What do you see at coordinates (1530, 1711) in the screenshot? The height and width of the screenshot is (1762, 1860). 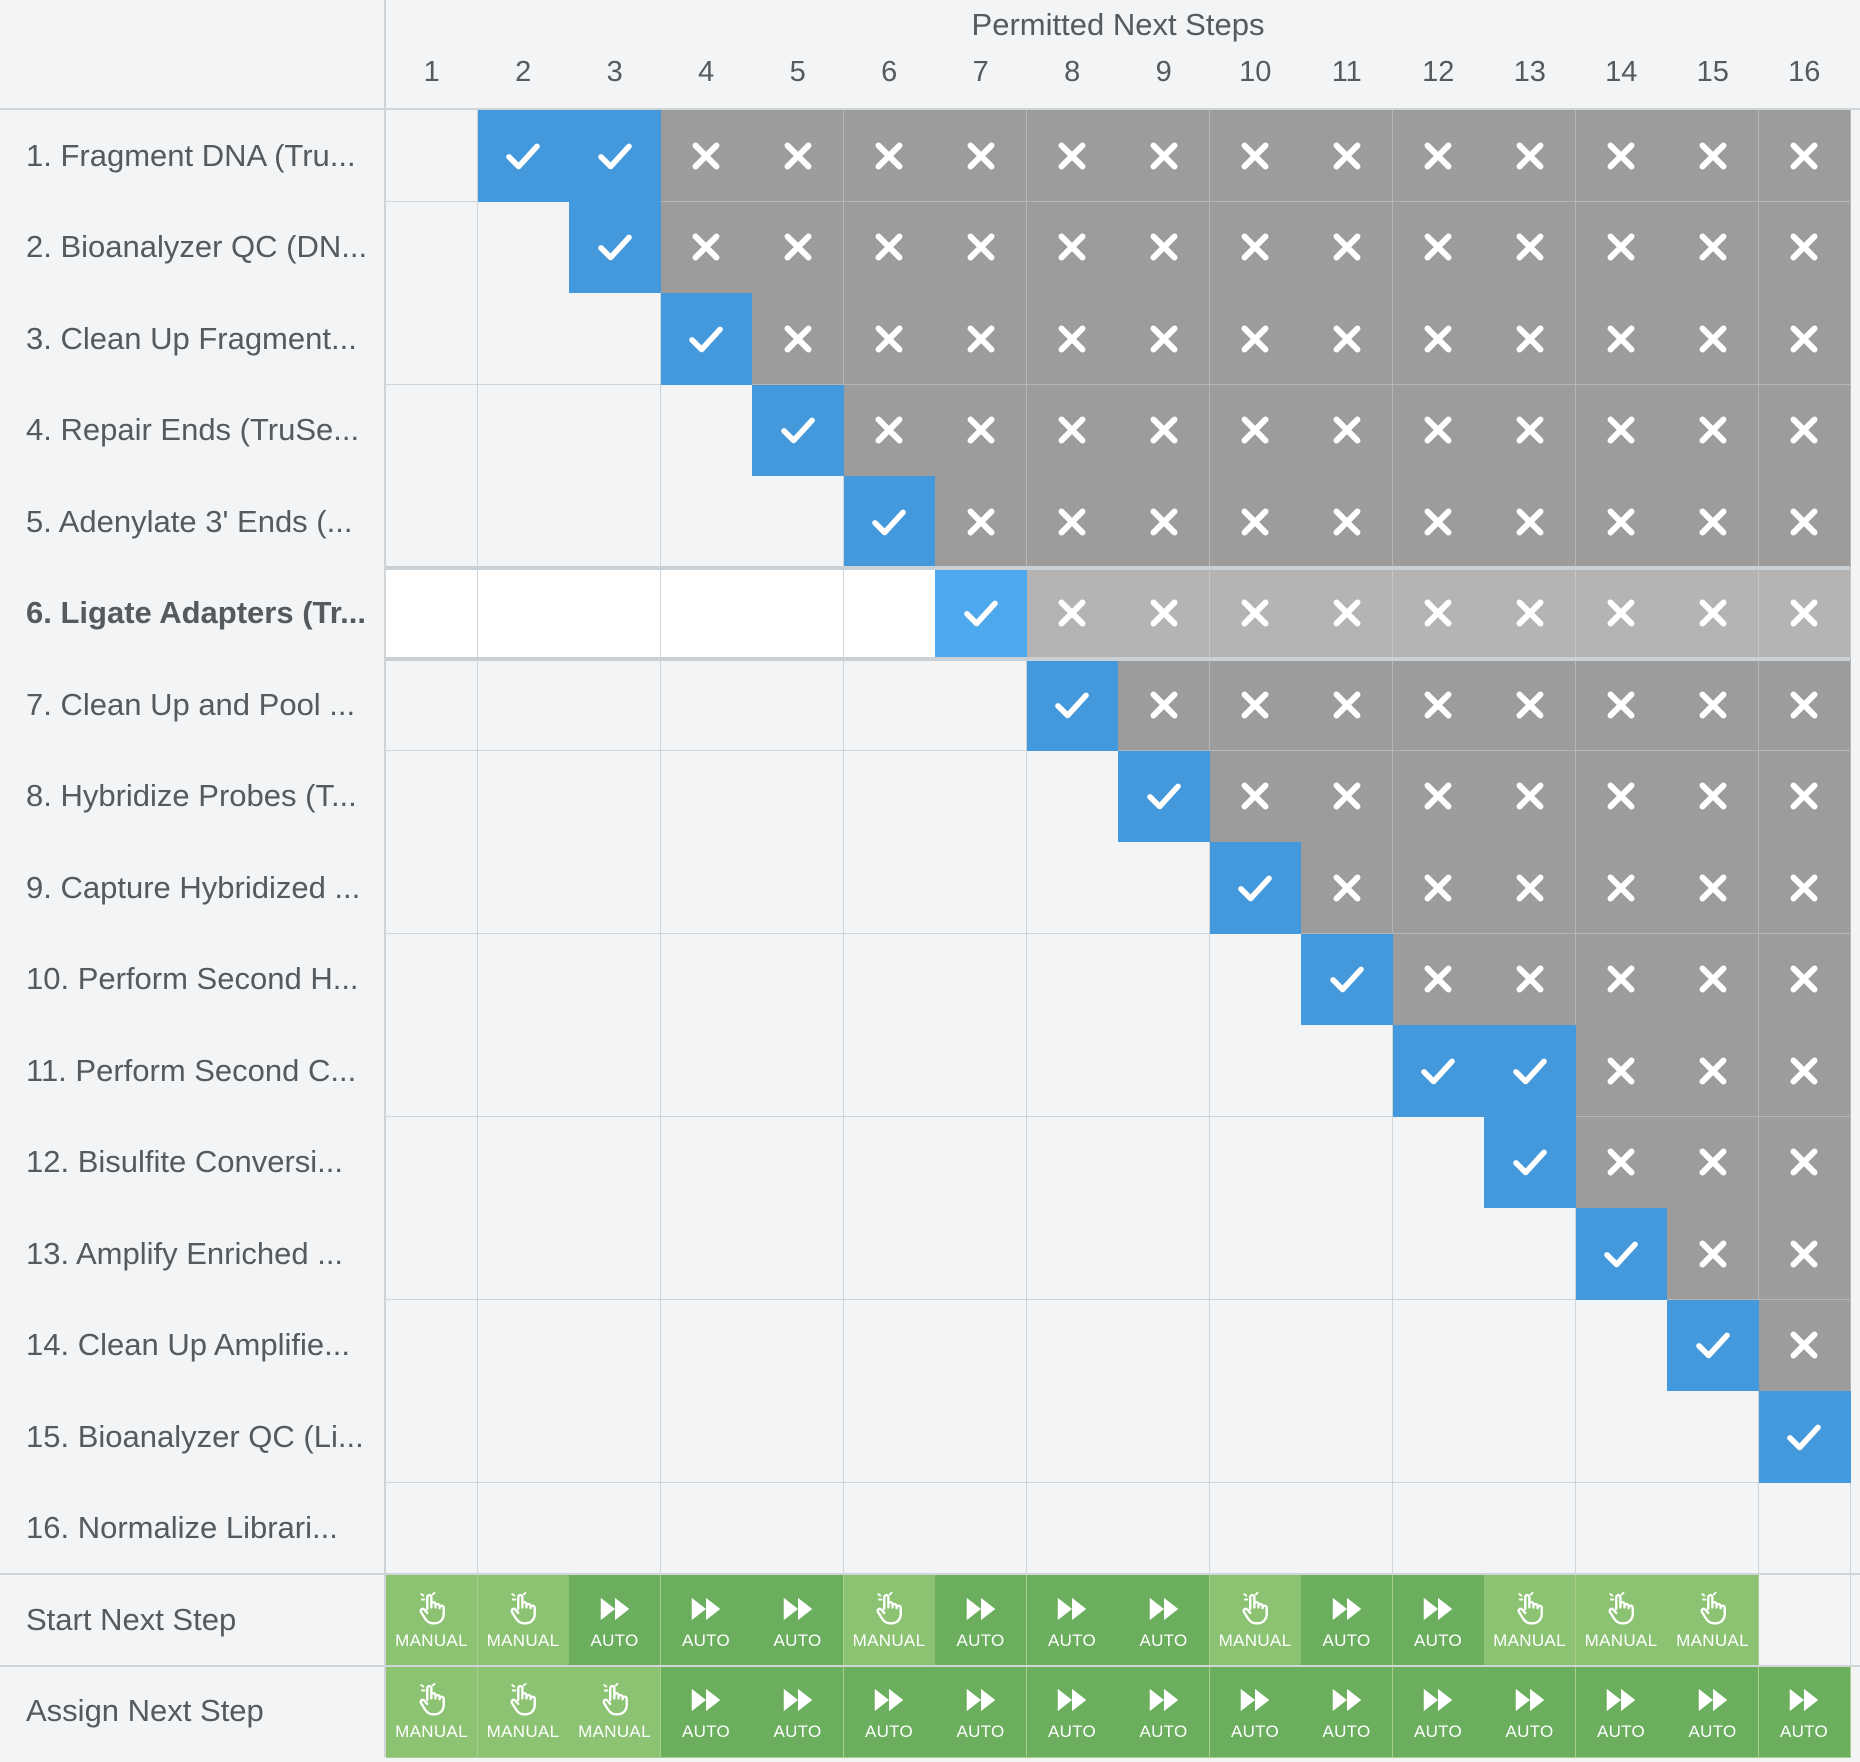 I see `assign-next-step-toggle-13: AUTO` at bounding box center [1530, 1711].